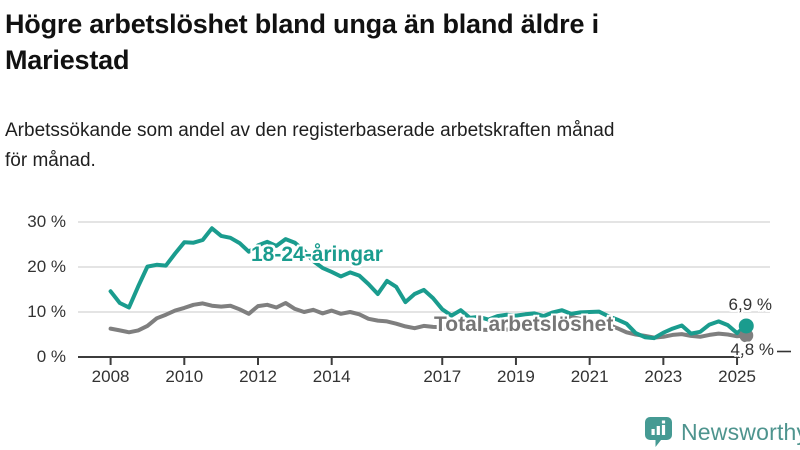 The height and width of the screenshot is (450, 800). I want to click on newsworthy-logo-text: Newsworthy, so click(740, 431).